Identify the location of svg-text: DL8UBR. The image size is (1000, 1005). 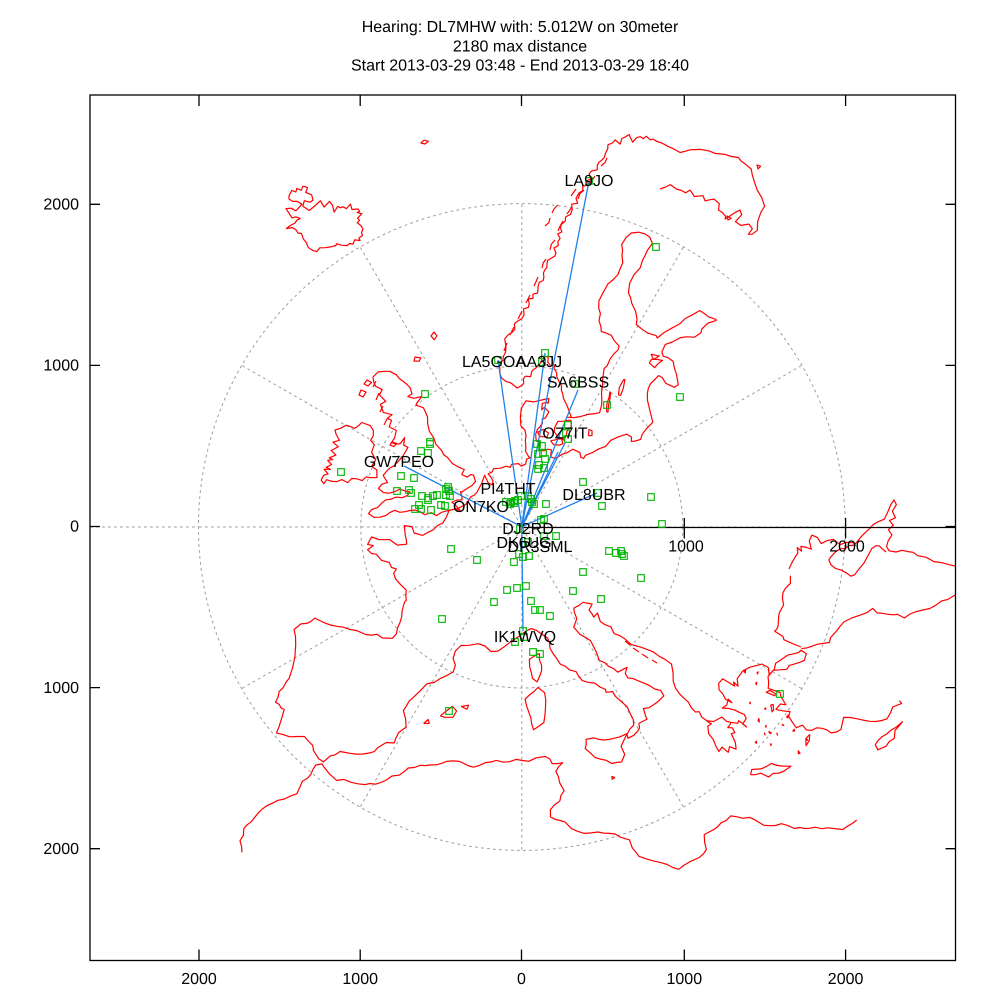
(593, 495).